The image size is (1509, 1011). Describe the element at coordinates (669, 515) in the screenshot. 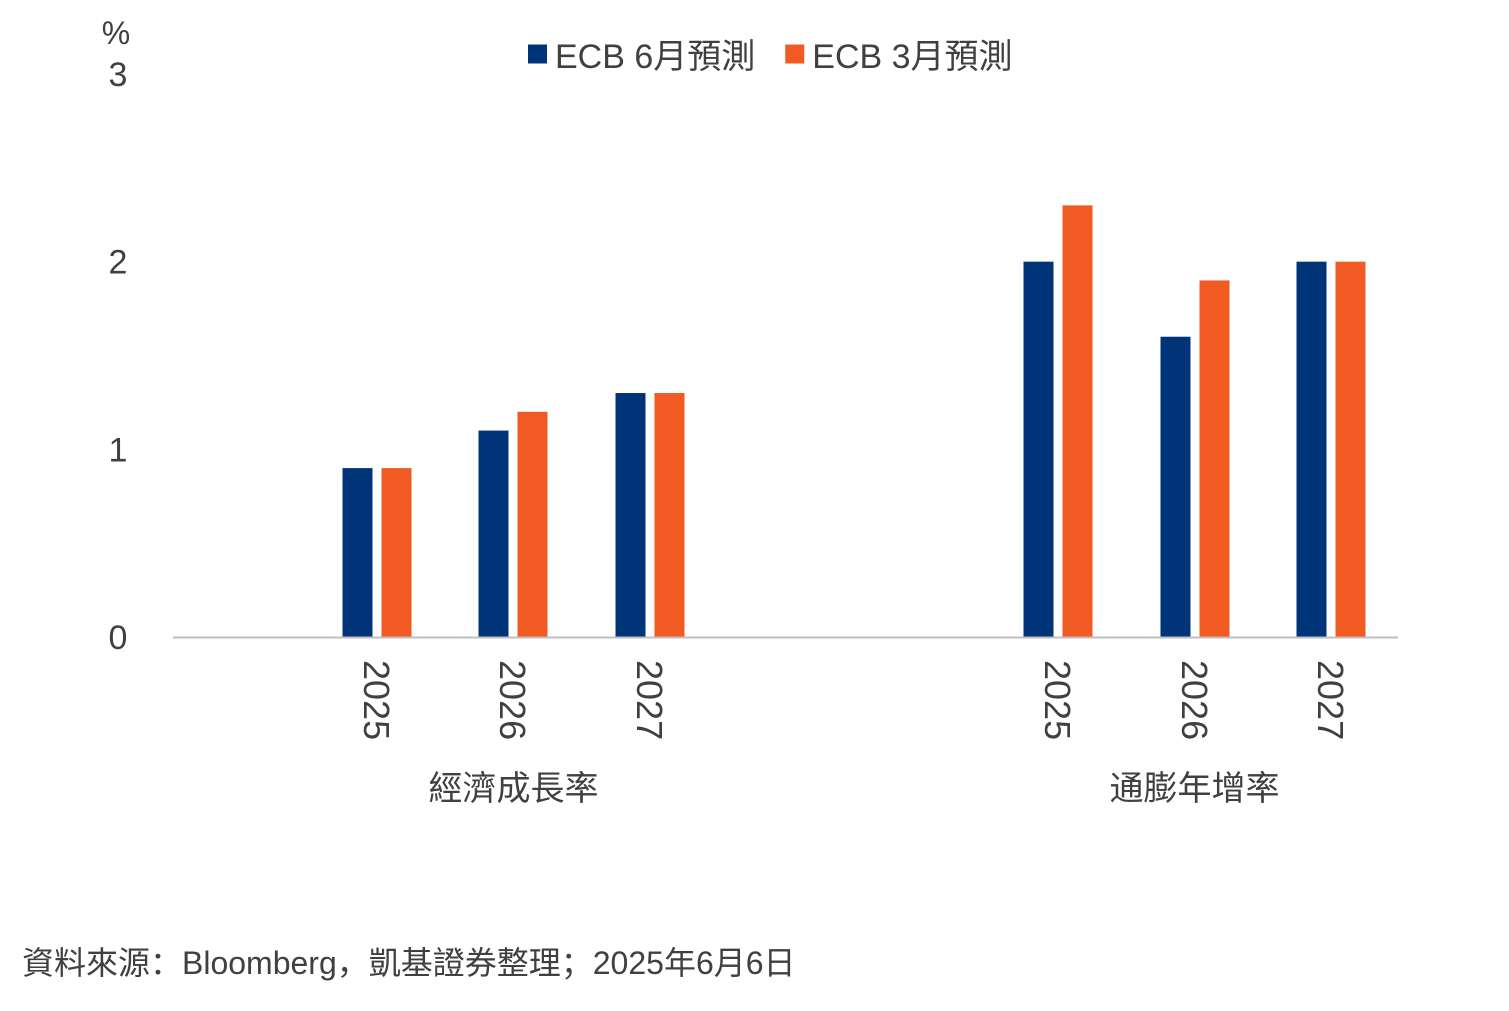

I see `bar-g1-2027-s2` at that location.